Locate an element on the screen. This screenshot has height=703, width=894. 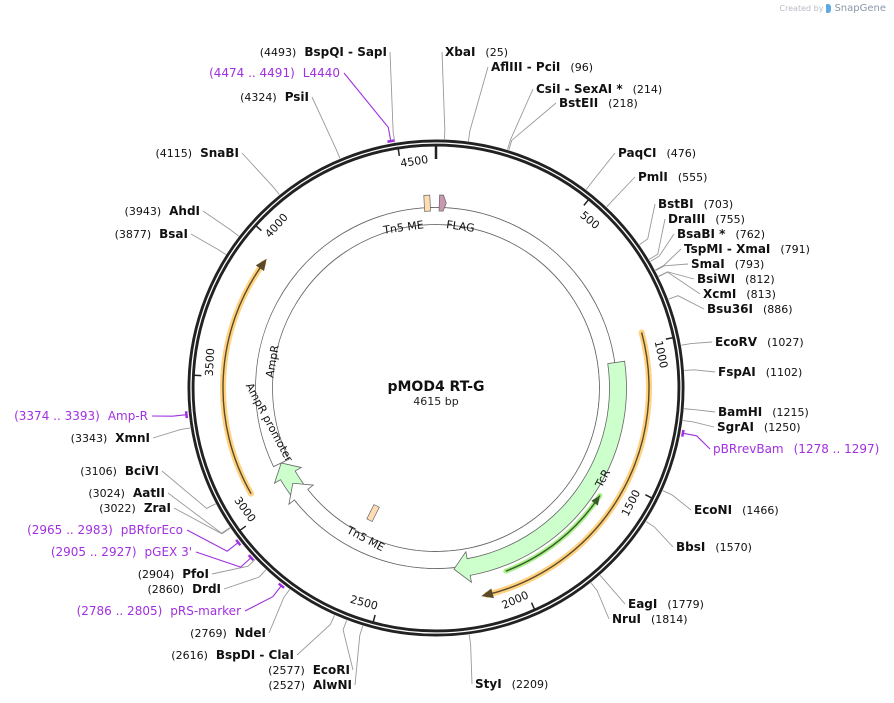
primer-prs-marker: (2786 .. 2805) pRS-marker is located at coordinates (159, 611).